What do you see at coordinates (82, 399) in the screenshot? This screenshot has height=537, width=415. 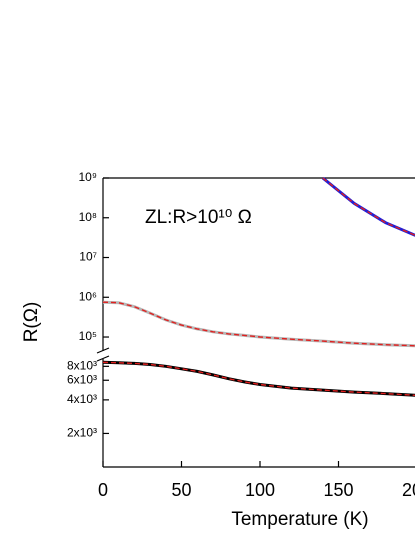 I see `y-tick-label: 4x10³` at bounding box center [82, 399].